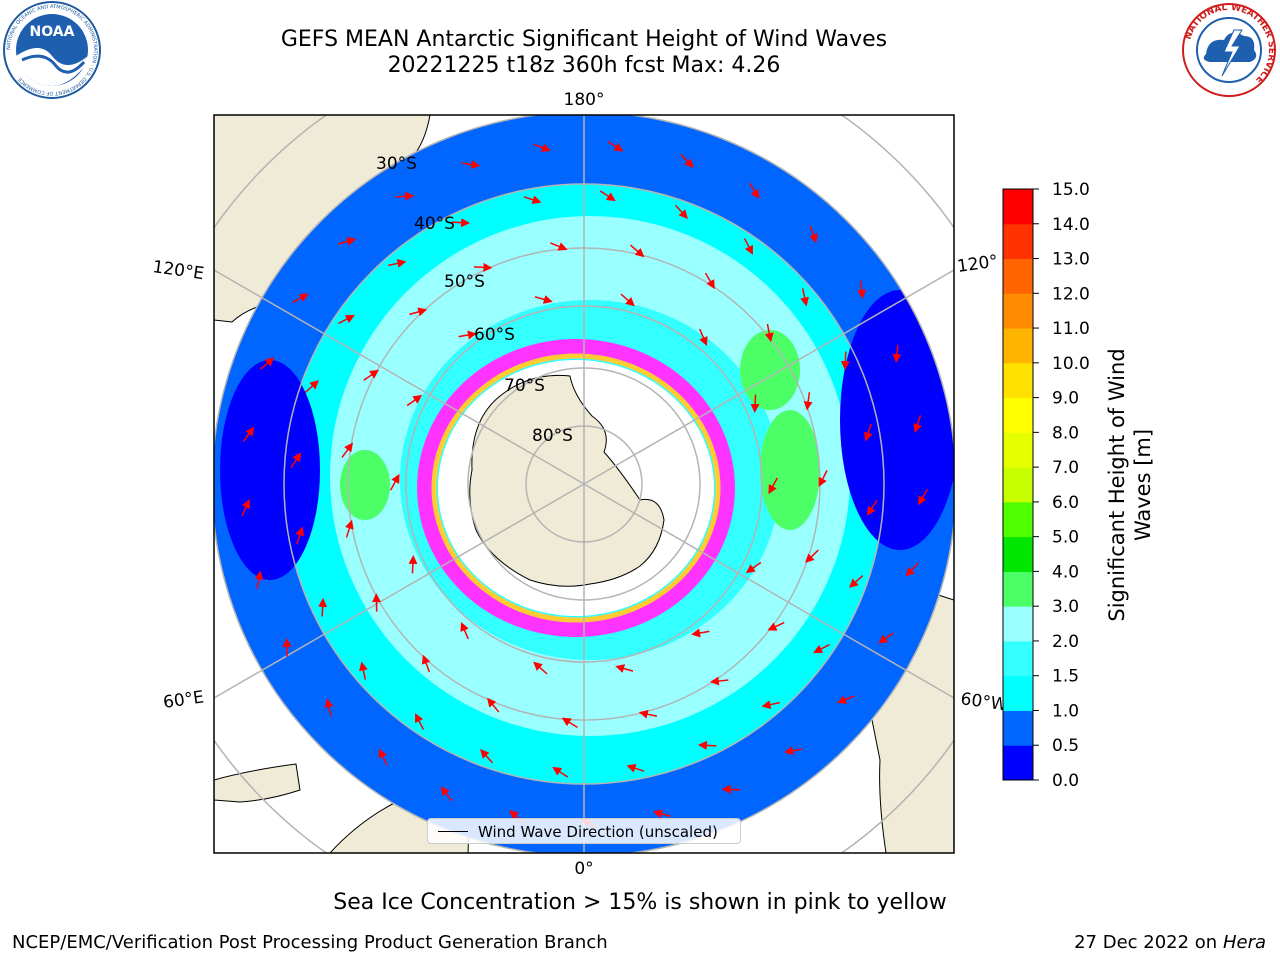 The image size is (1280, 960). Describe the element at coordinates (1065, 711) in the screenshot. I see `colorbar-tick-label: 1.0` at that location.